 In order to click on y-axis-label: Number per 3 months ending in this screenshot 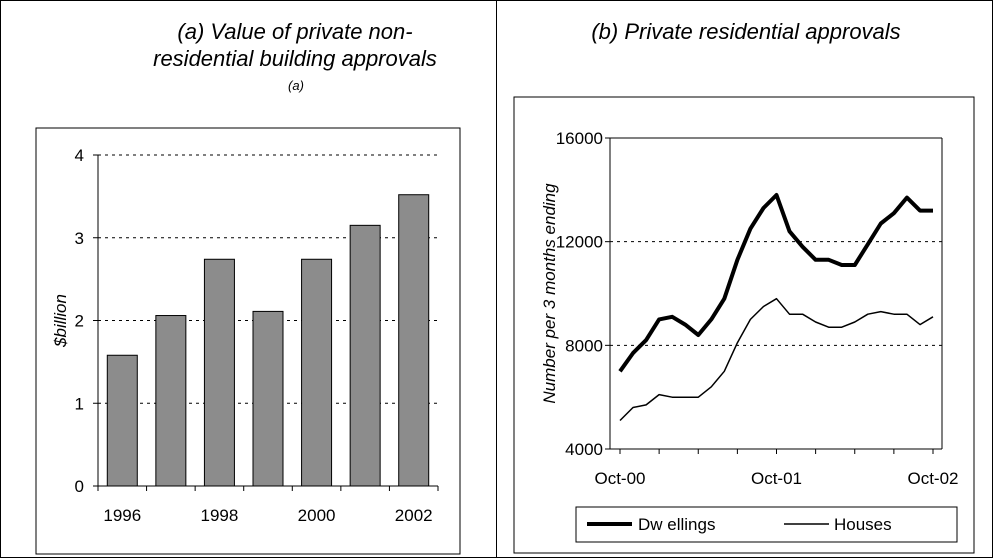, I will do `click(549, 293)`.